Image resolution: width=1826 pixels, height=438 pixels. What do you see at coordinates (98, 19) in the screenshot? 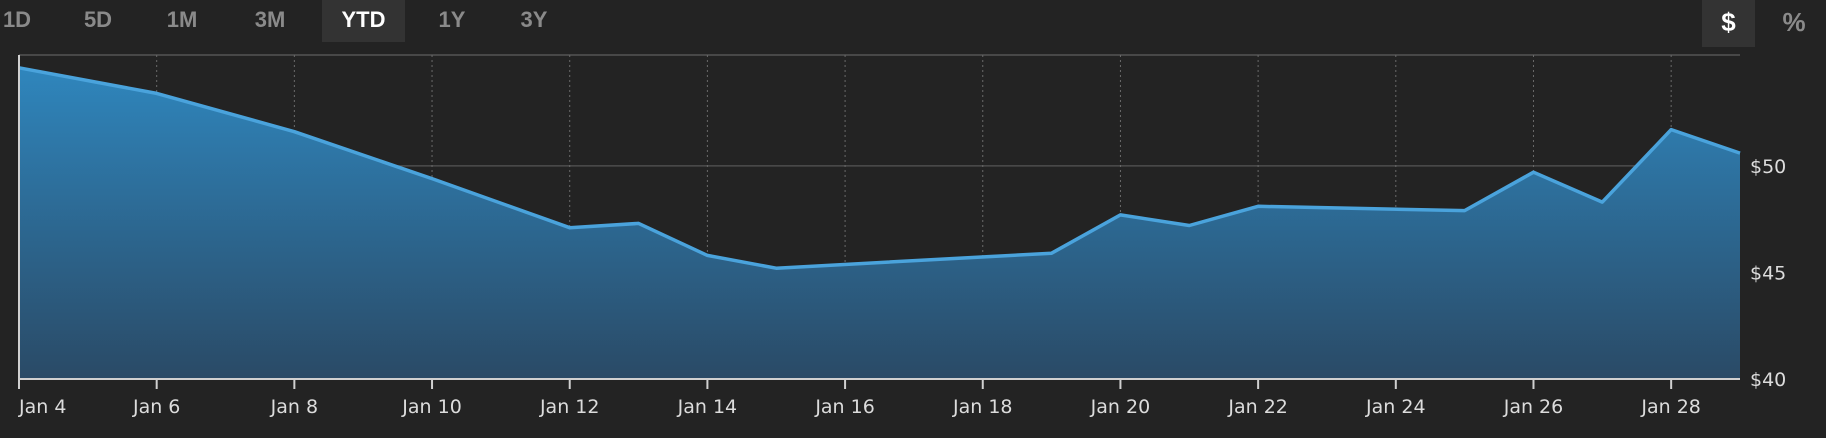
I see `range-5d-button: 5D` at bounding box center [98, 19].